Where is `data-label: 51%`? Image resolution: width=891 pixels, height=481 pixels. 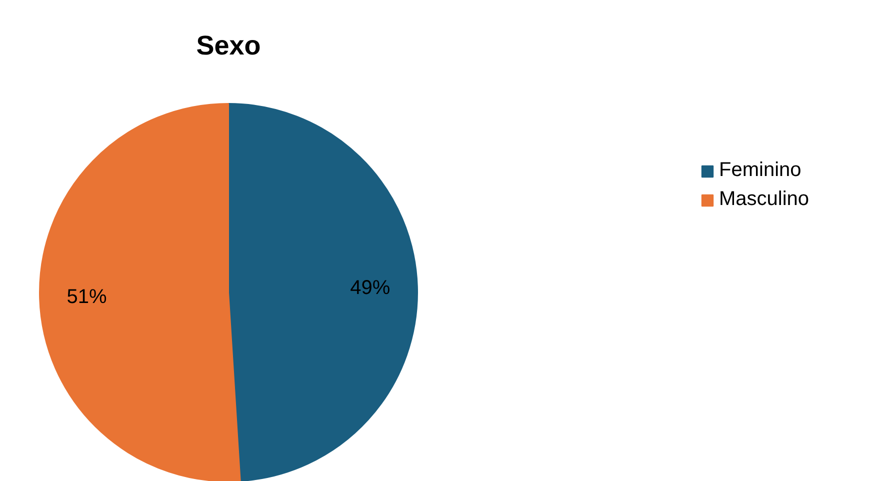 data-label: 51% is located at coordinates (87, 297).